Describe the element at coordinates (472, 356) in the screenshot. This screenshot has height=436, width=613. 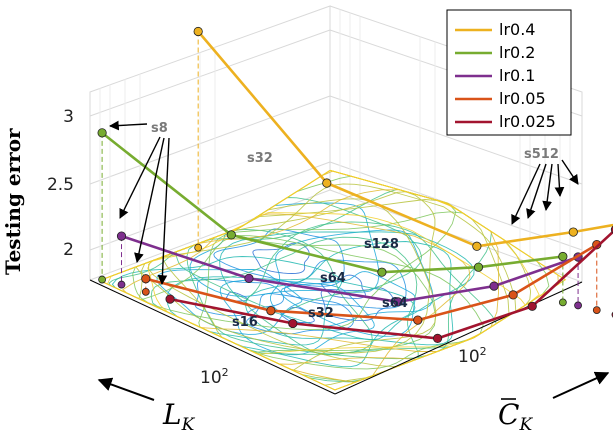
I see `y-tick-label: 102` at that location.